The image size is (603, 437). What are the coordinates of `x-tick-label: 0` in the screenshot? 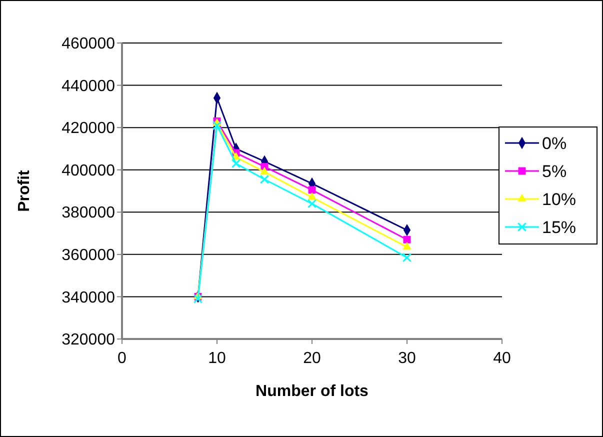 It's located at (122, 358).